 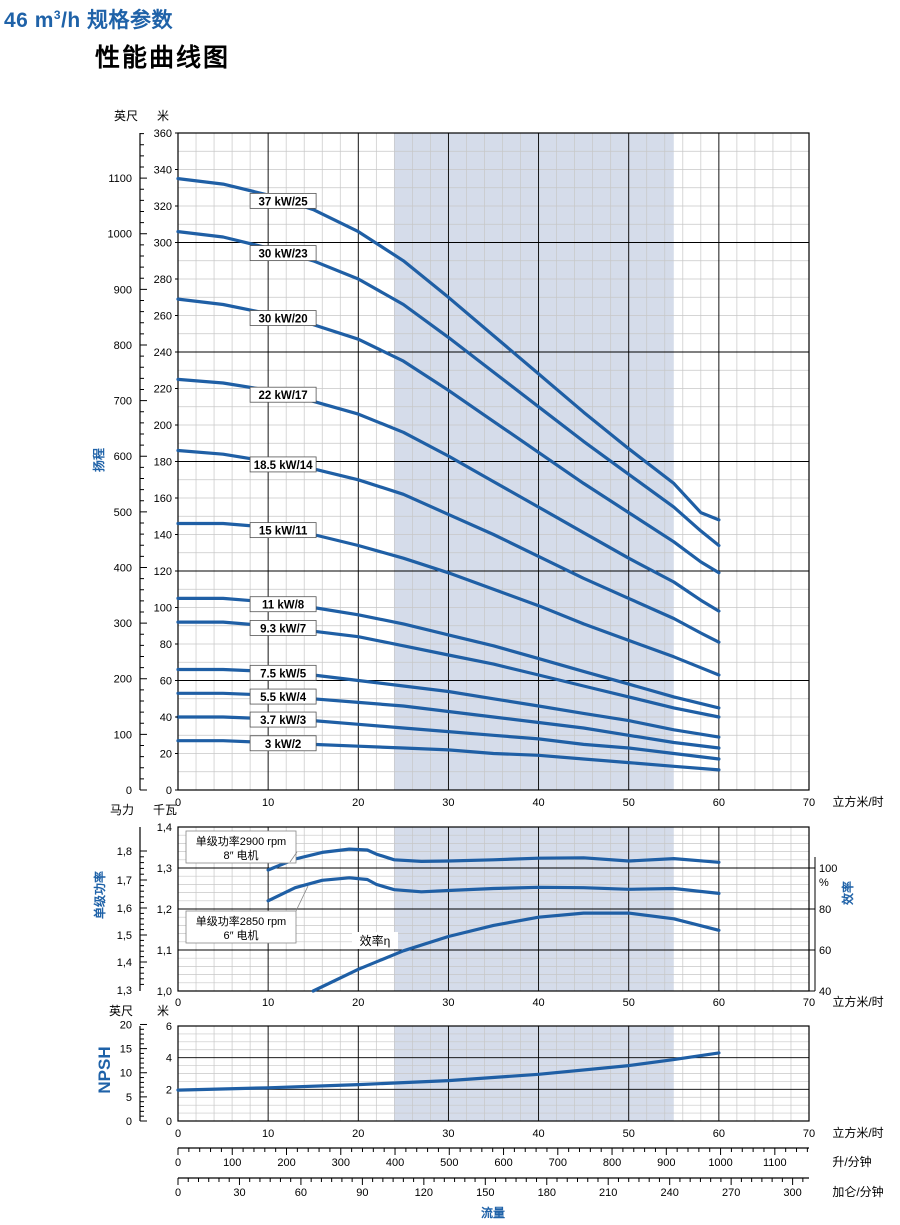 What do you see at coordinates (166, 682) in the screenshot?
I see `y-tick-label: 60` at bounding box center [166, 682].